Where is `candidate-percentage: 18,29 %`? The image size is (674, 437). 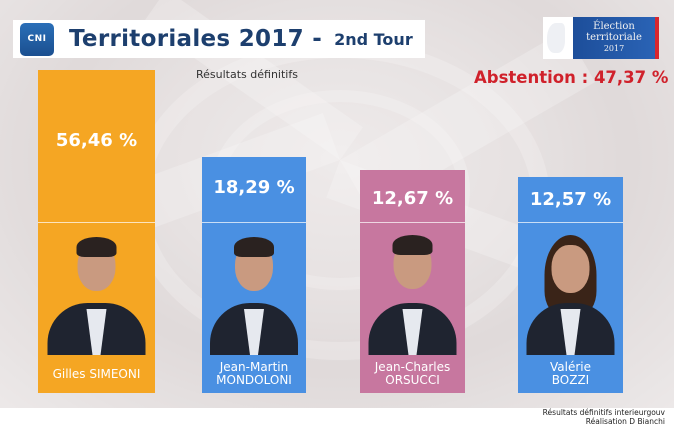 candidate-percentage: 18,29 % is located at coordinates (254, 187).